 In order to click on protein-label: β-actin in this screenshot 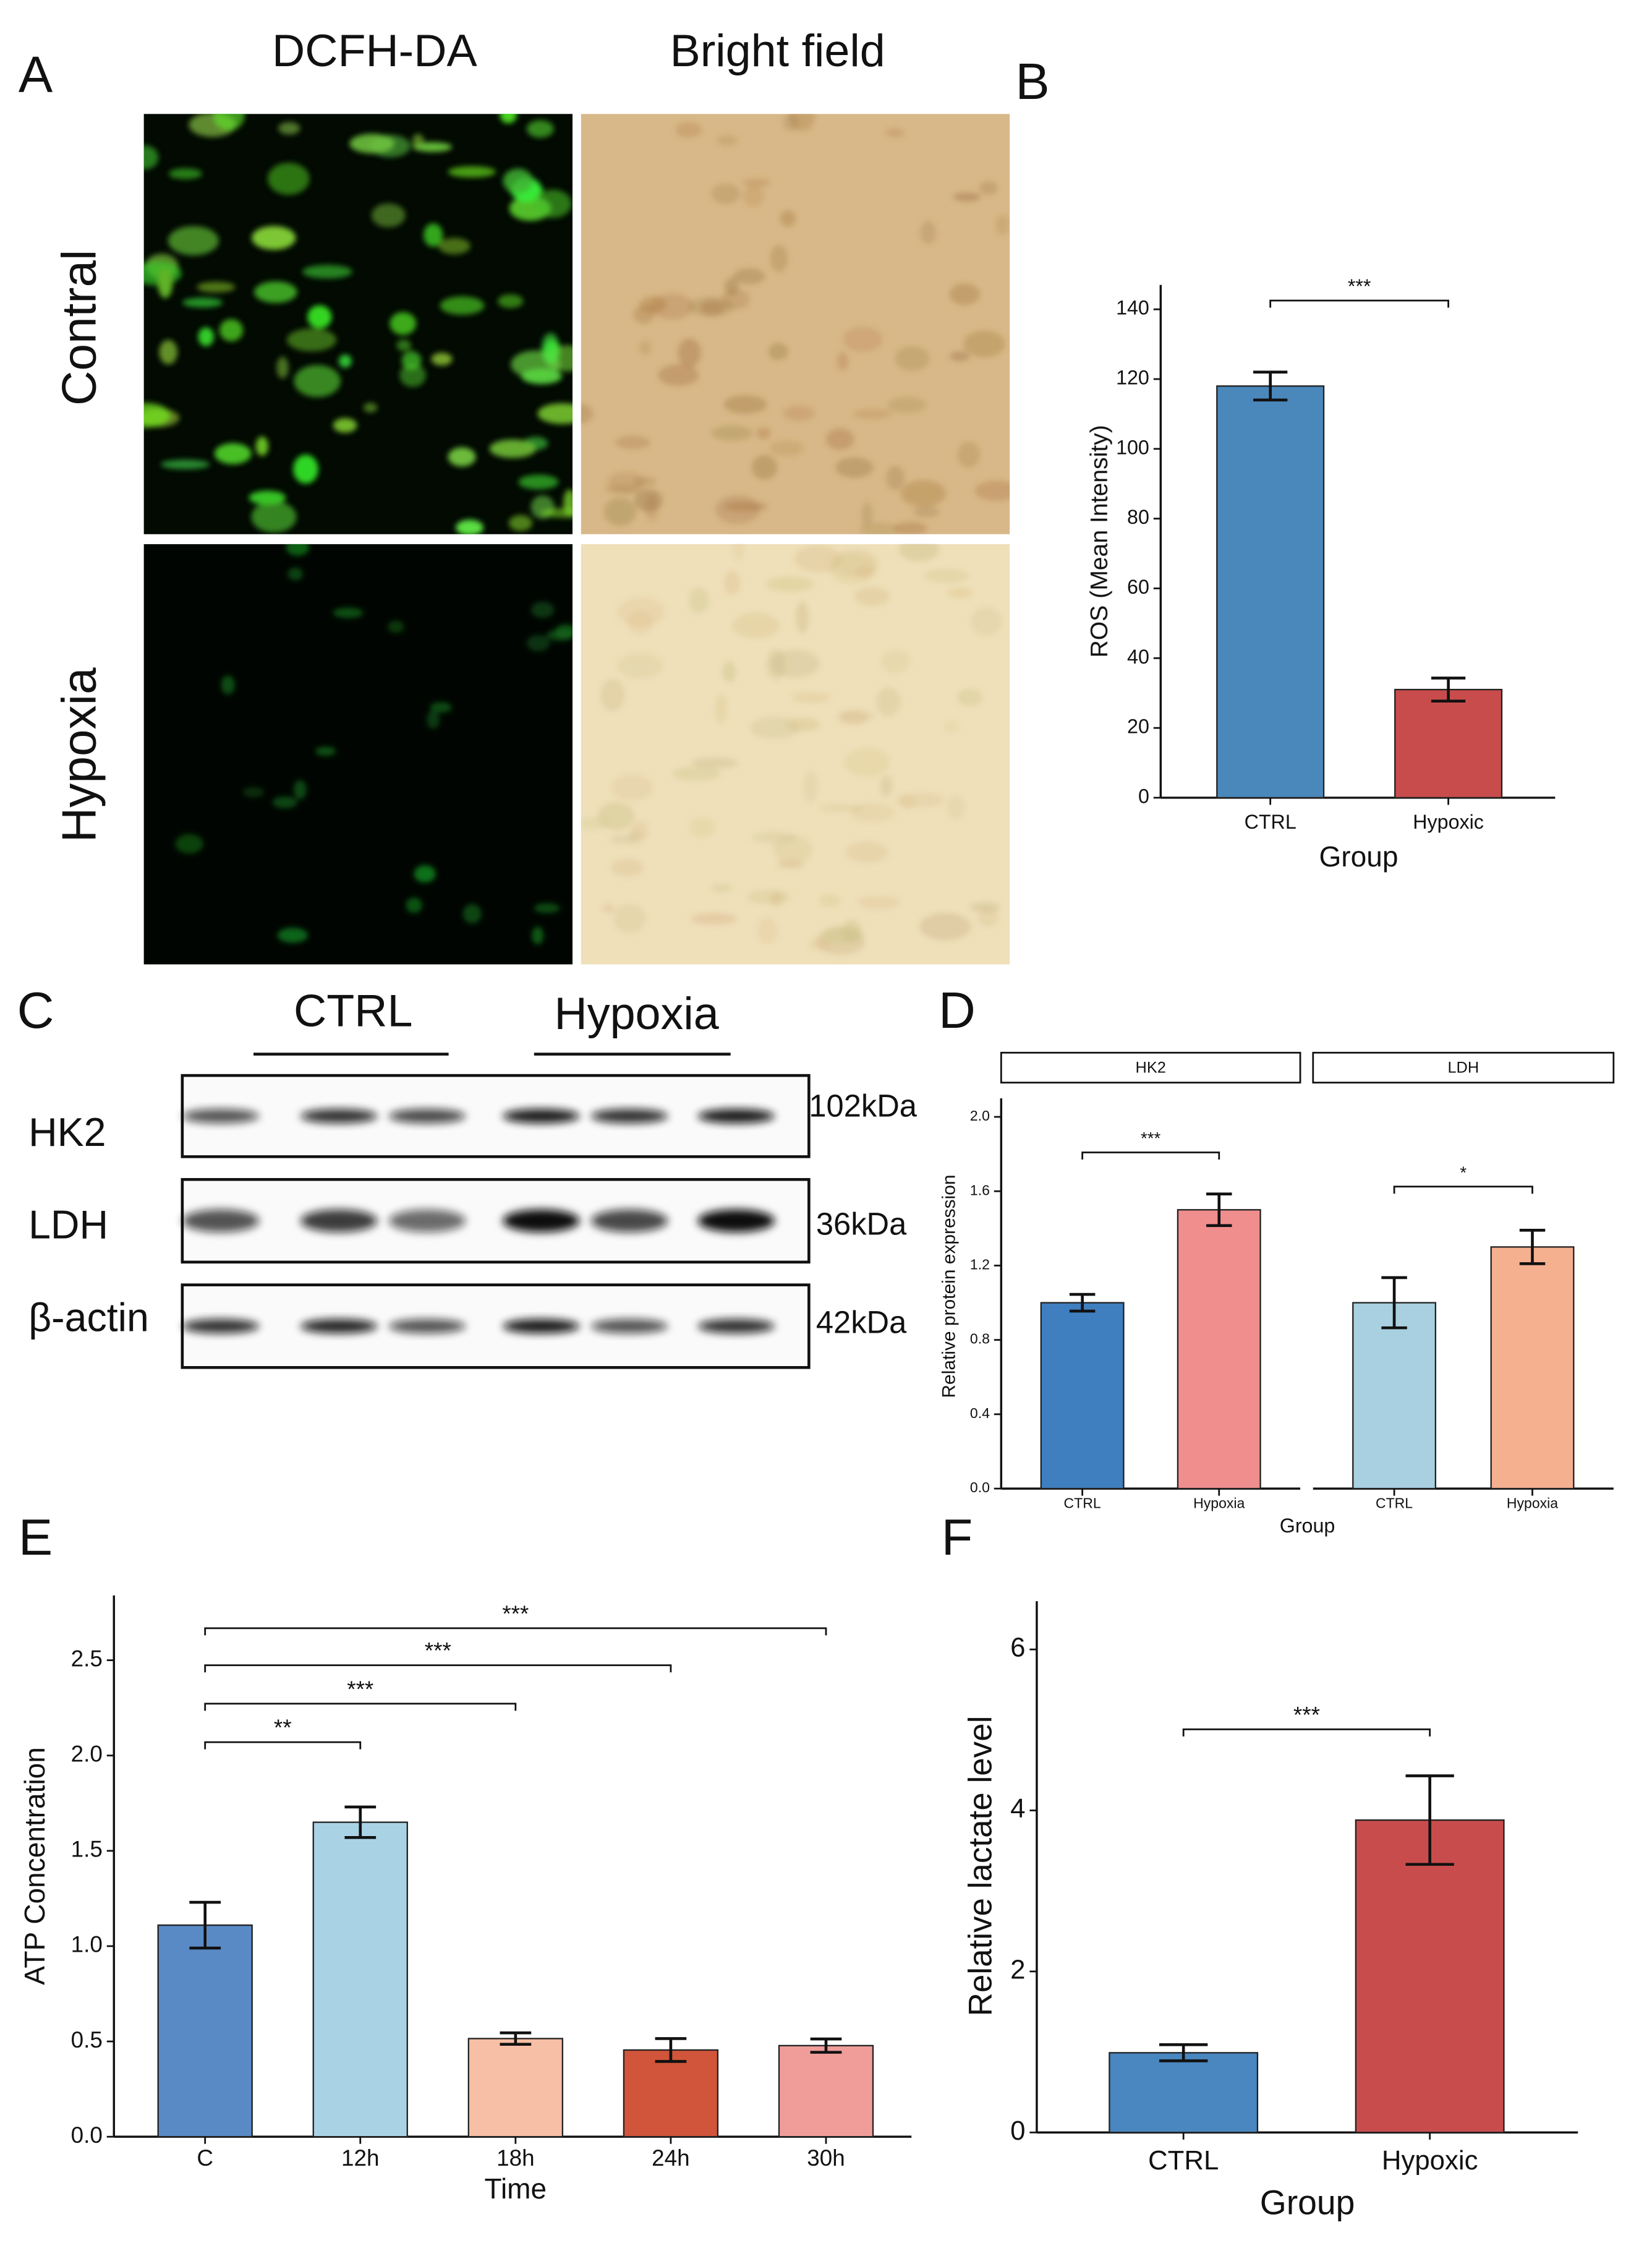, I will do `click(88, 1317)`.